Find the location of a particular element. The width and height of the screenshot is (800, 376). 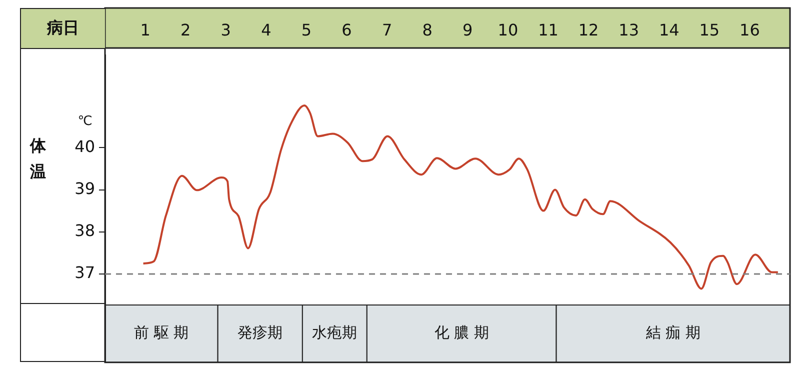

x-tick-label: 15 is located at coordinates (709, 30).